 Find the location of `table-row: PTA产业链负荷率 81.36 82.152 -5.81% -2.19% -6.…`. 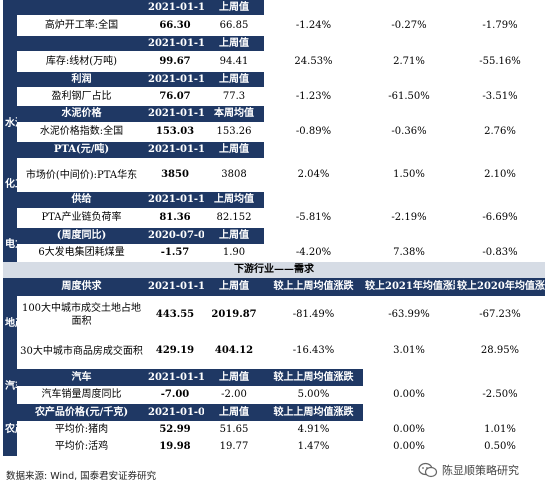

table-row: PTA产业链负荷率 81.36 82.152 -5.81% -2.19% -6.… is located at coordinates (279, 217).